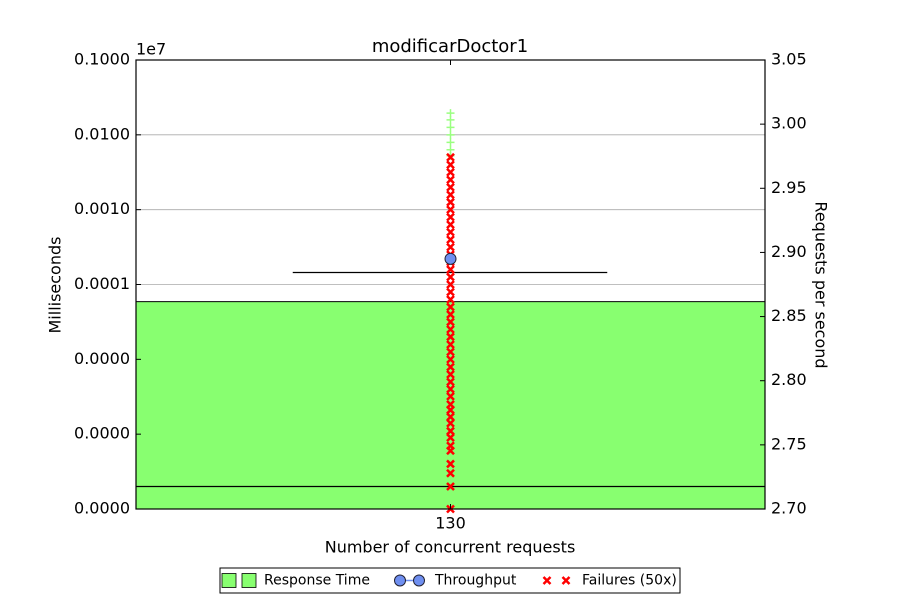 Image resolution: width=900 pixels, height=604 pixels. I want to click on y2-tick-label: 2.95, so click(789, 187).